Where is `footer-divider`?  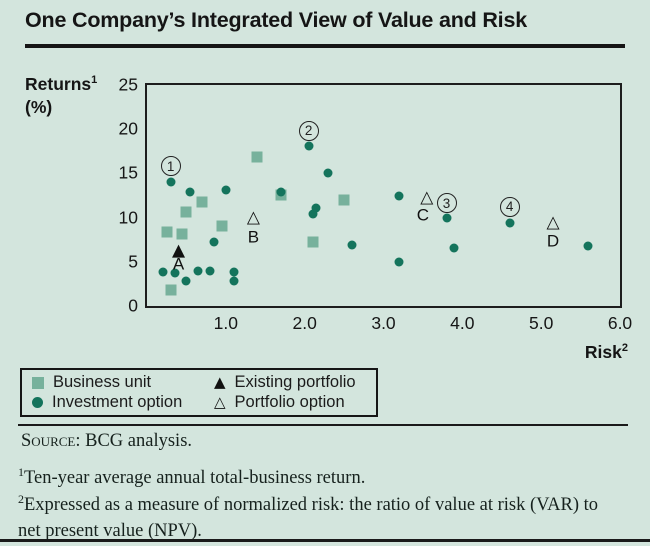 footer-divider is located at coordinates (323, 425).